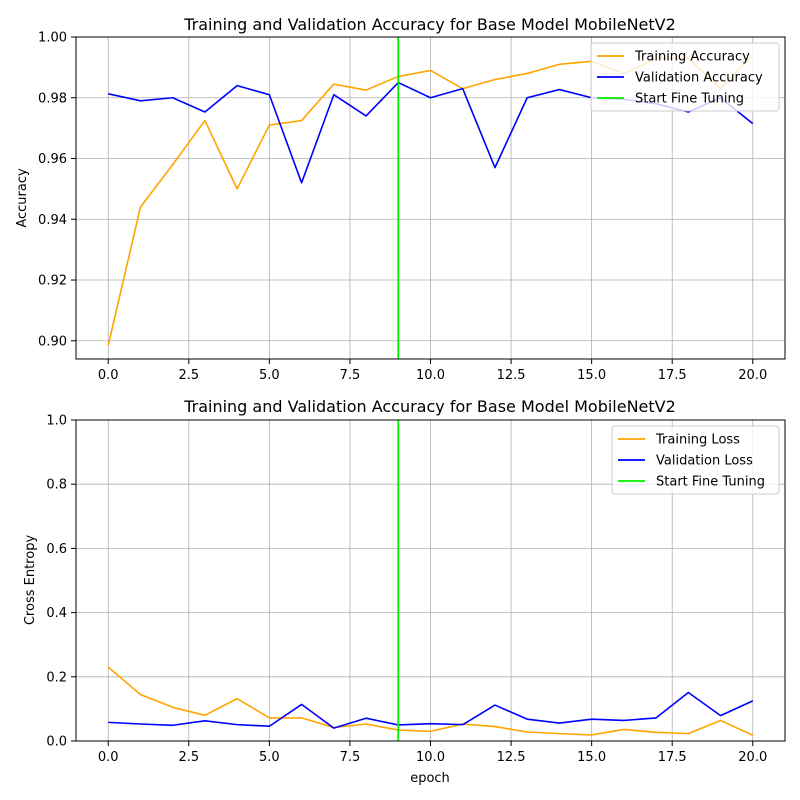 This screenshot has width=800, height=800. What do you see at coordinates (56, 549) in the screenshot?
I see `loss-y-tick-label: 0.6` at bounding box center [56, 549].